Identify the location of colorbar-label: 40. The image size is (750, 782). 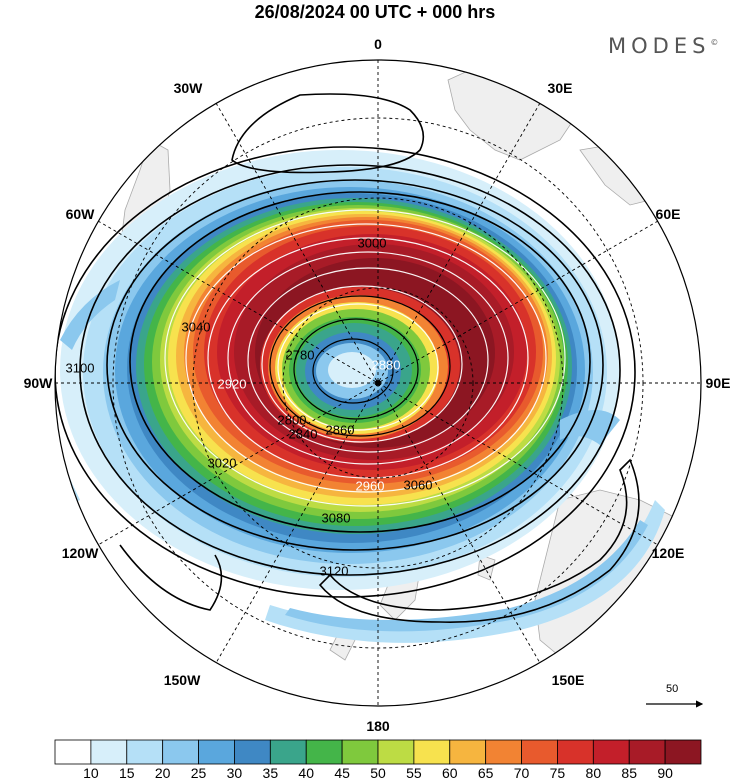
(306, 773).